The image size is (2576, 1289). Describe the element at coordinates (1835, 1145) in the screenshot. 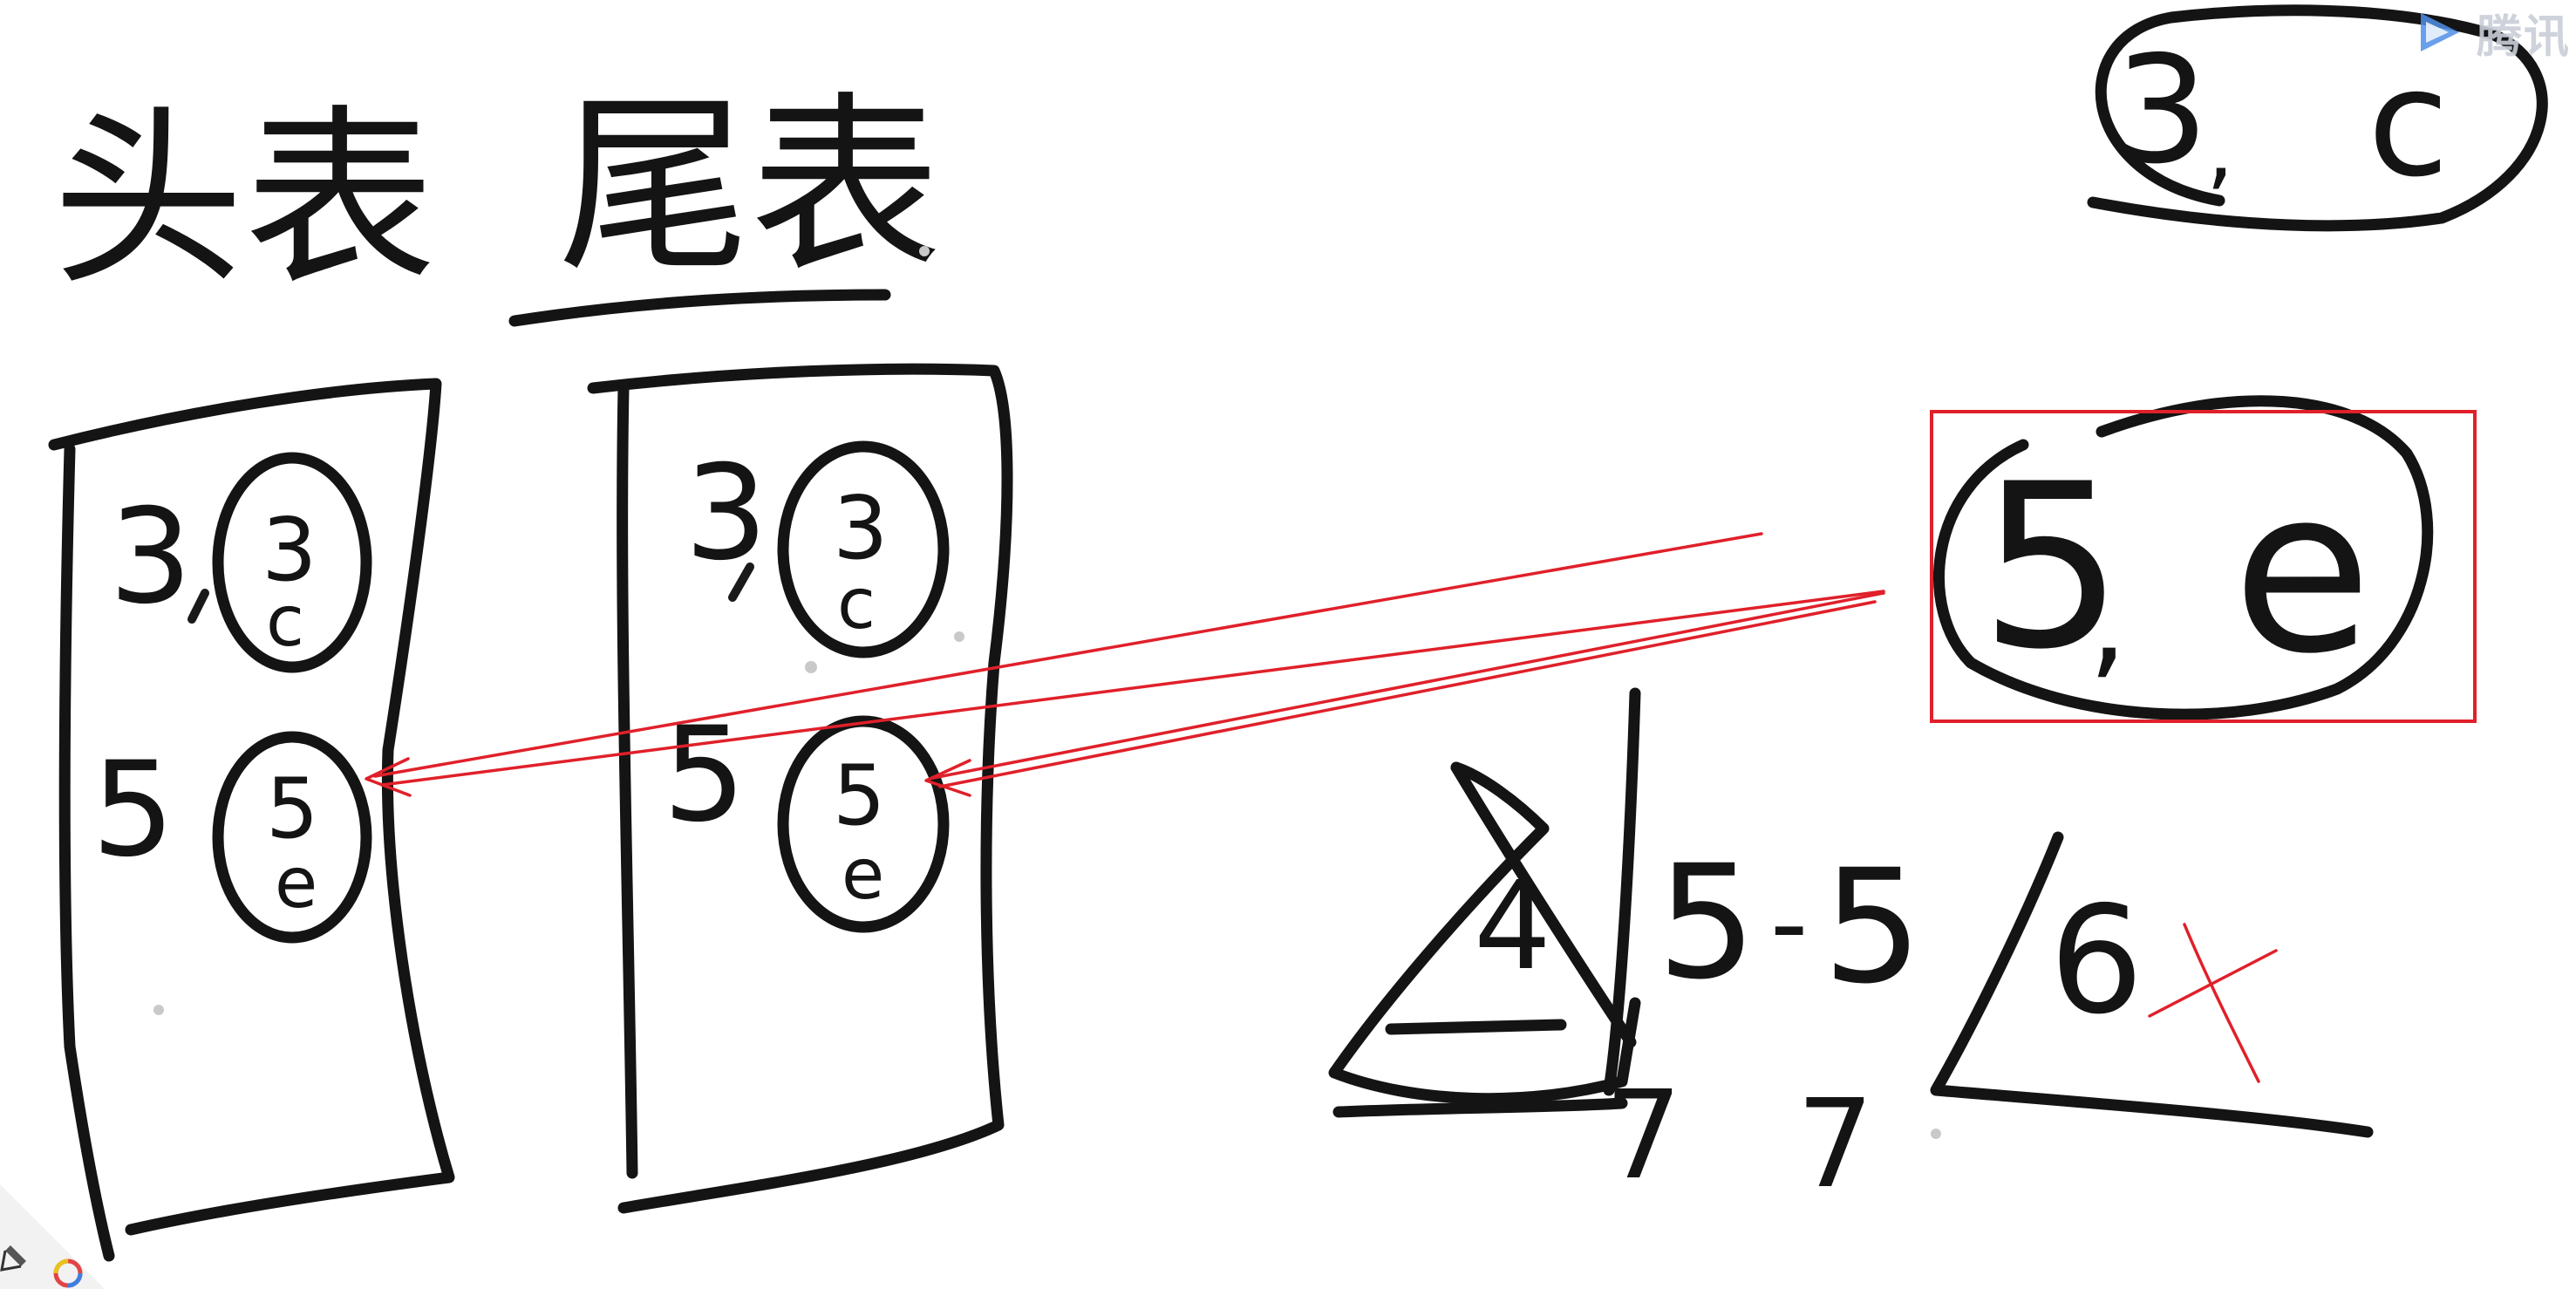

I see `sketch-digit-7b: 7` at that location.